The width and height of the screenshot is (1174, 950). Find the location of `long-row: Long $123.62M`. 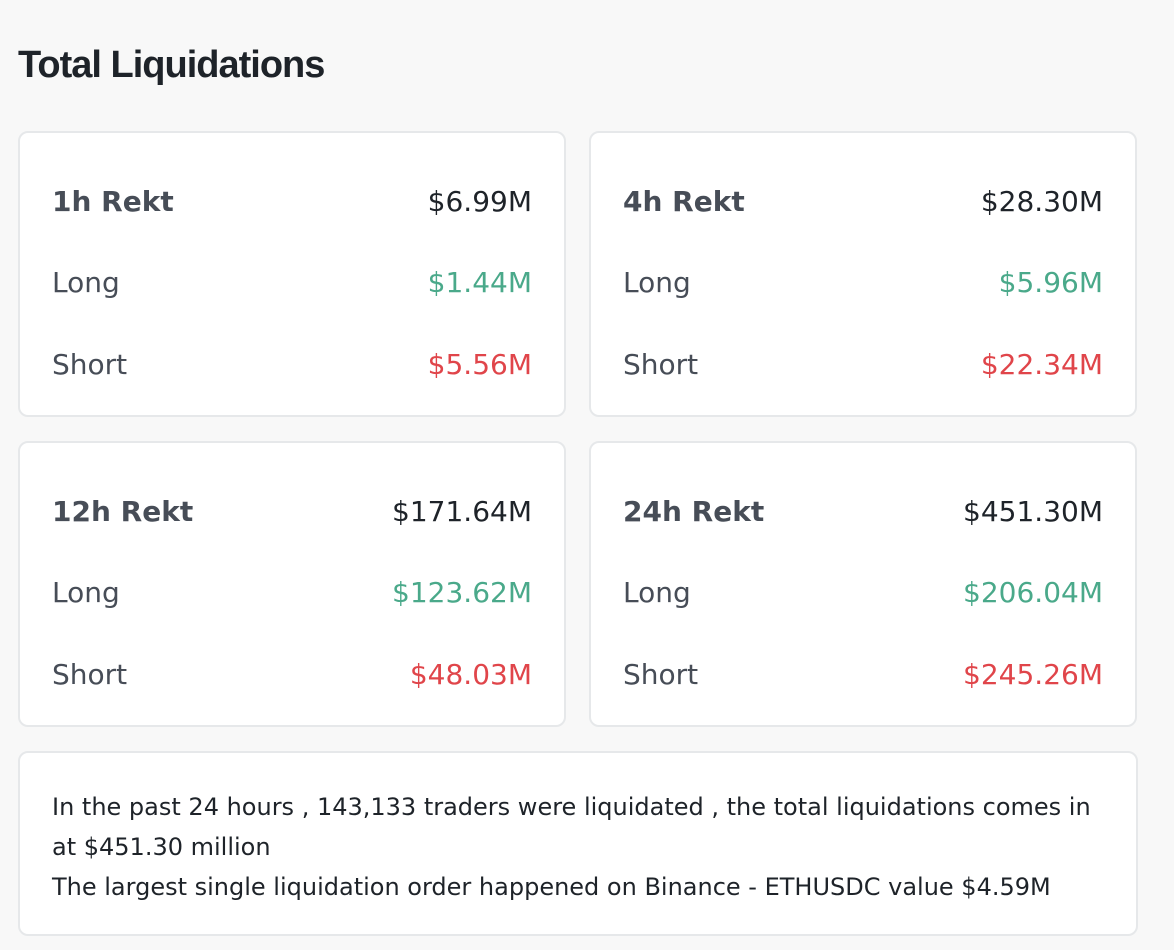

long-row: Long $123.62M is located at coordinates (292, 592).